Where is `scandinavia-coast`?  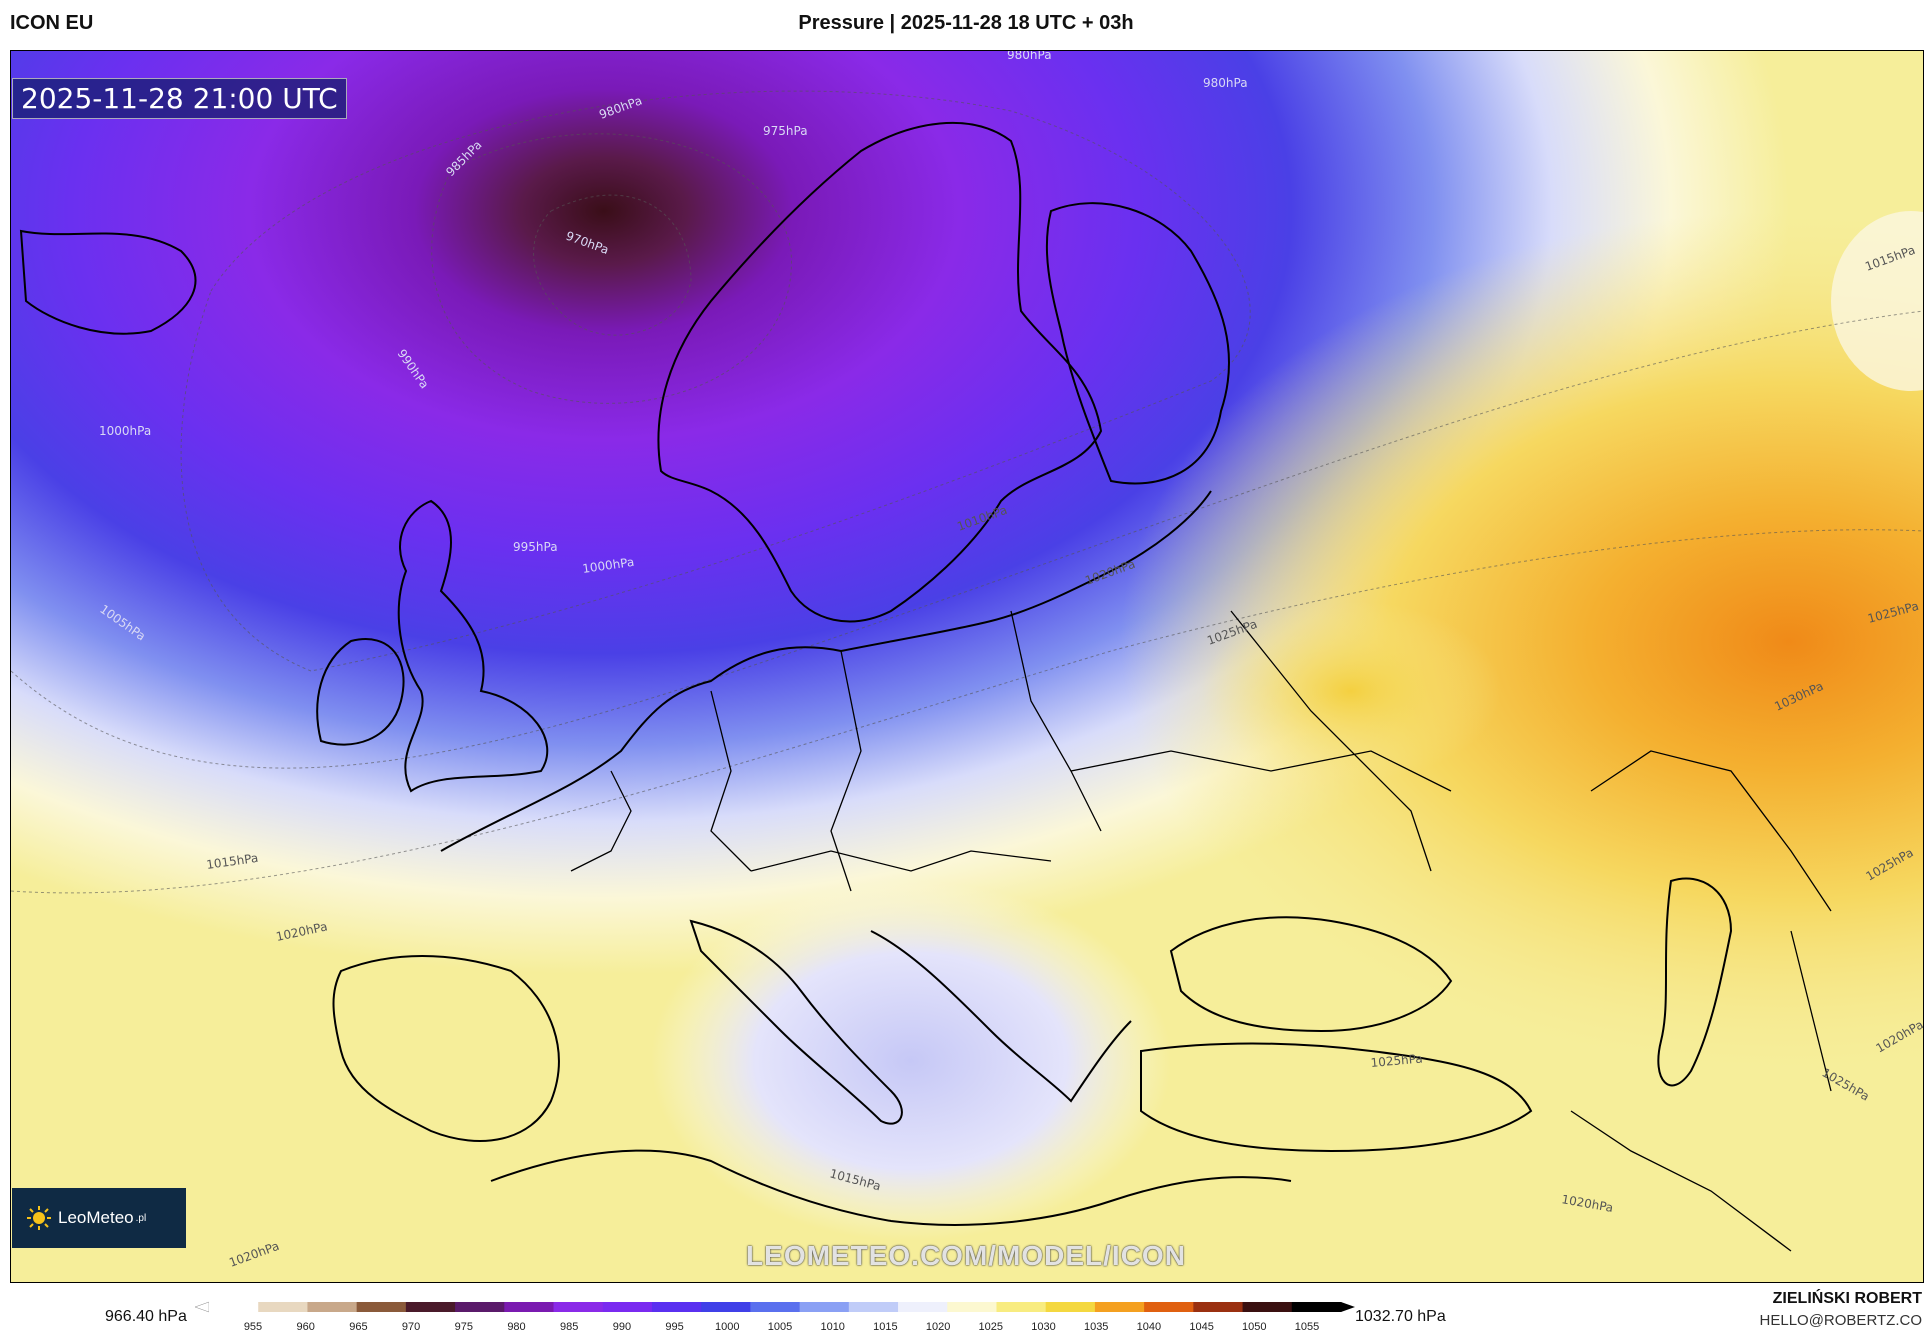 scandinavia-coast is located at coordinates (880, 372).